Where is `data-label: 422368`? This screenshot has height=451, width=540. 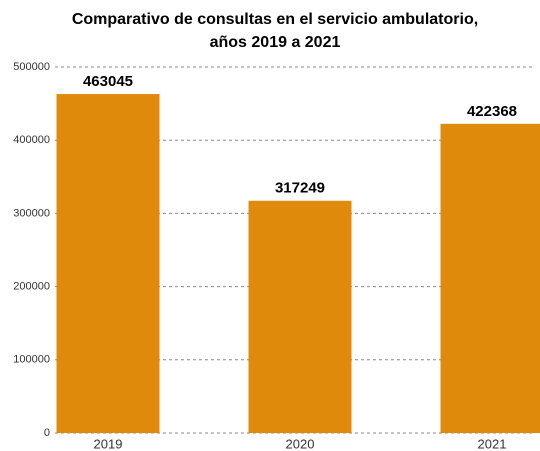 data-label: 422368 is located at coordinates (492, 111).